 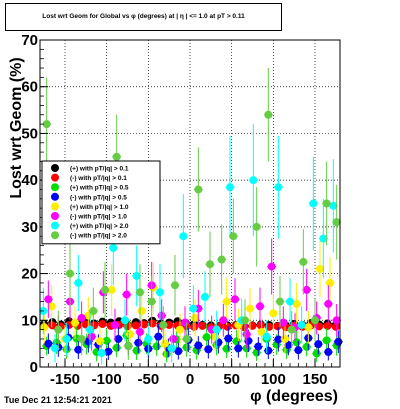 I want to click on y-axis-label: Lost wrt Geom (%), so click(x=16, y=127).